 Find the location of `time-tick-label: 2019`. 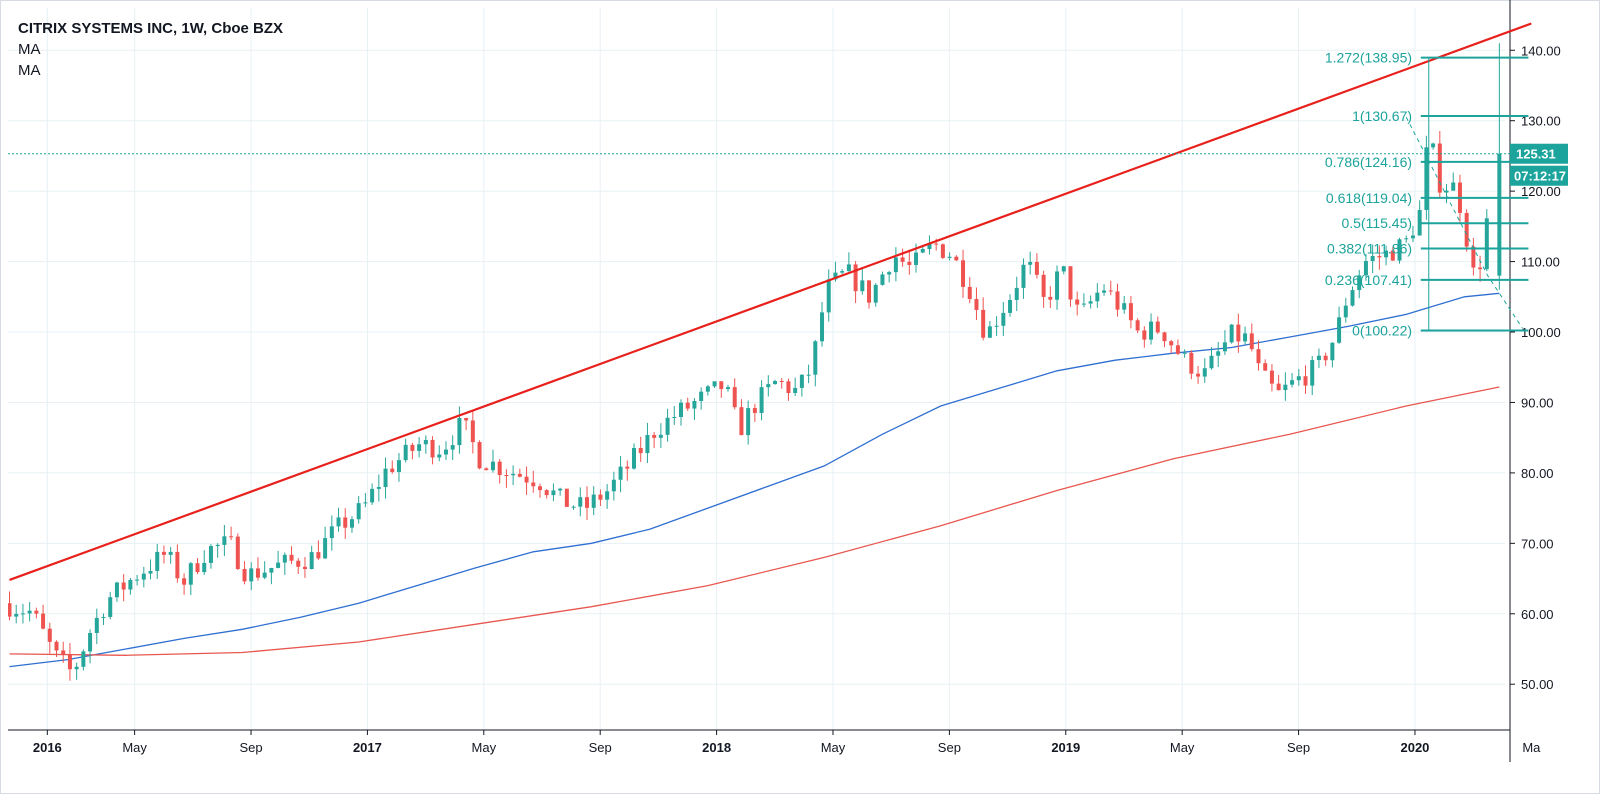

time-tick-label: 2019 is located at coordinates (1065, 747).